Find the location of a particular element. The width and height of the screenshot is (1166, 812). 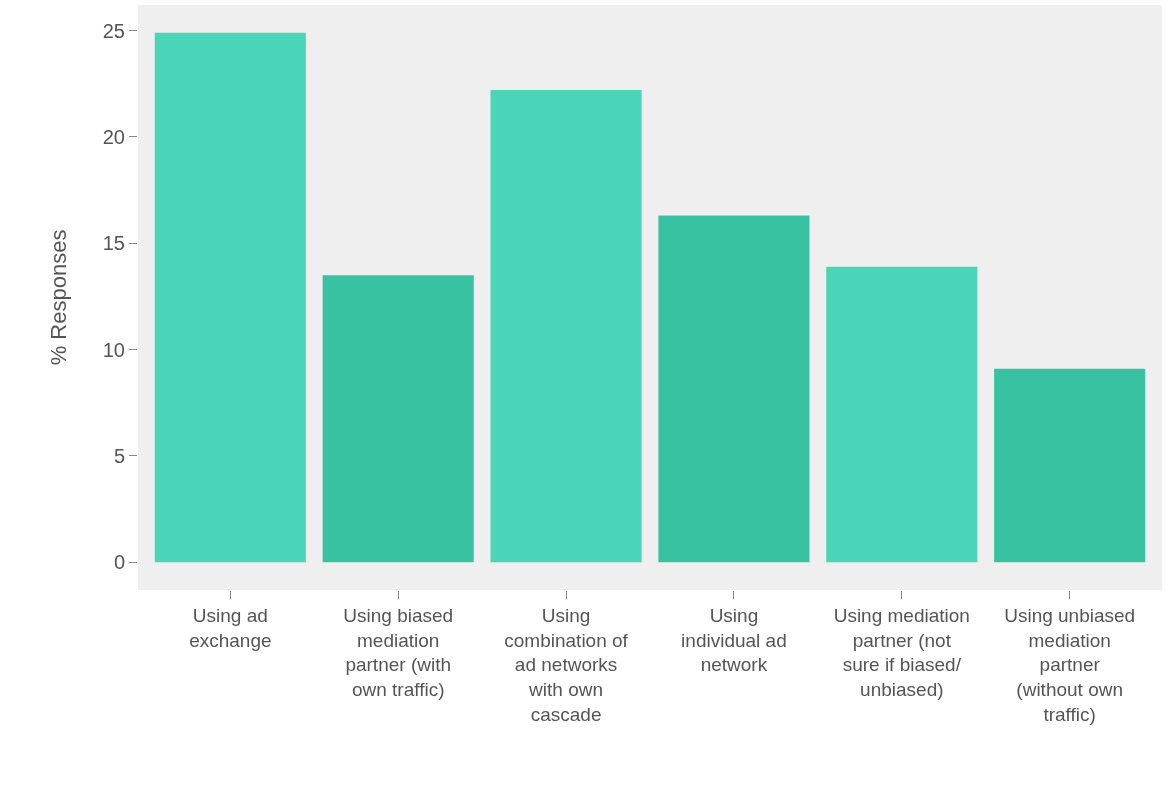

y-tick-label: 10 is located at coordinates (113, 349).